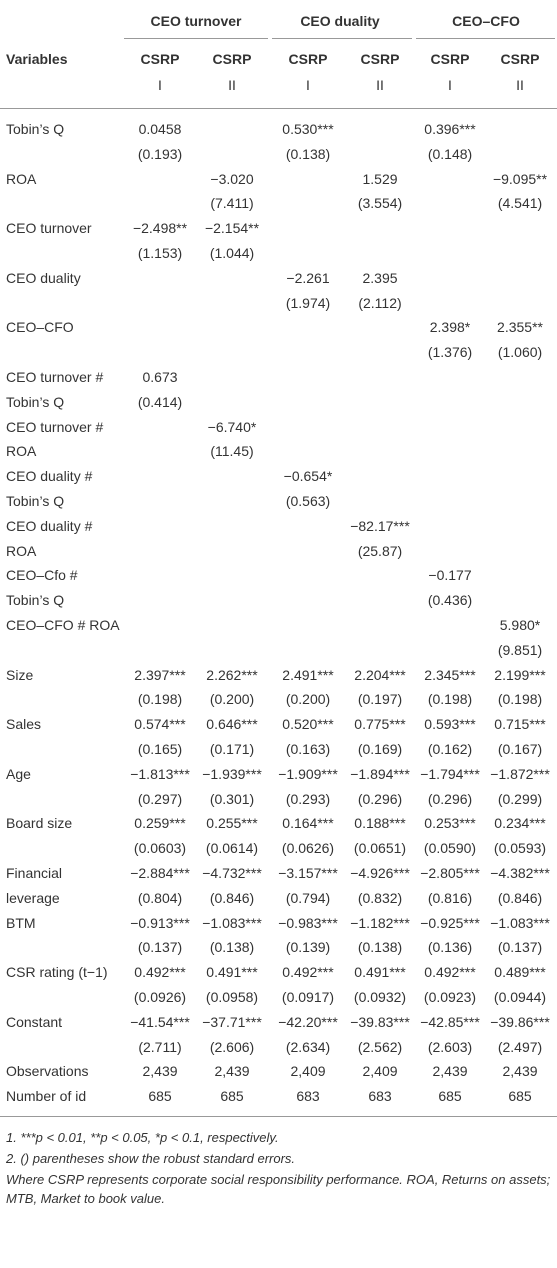 The image size is (557, 1268). I want to click on cell: (2.497), so click(520, 1046).